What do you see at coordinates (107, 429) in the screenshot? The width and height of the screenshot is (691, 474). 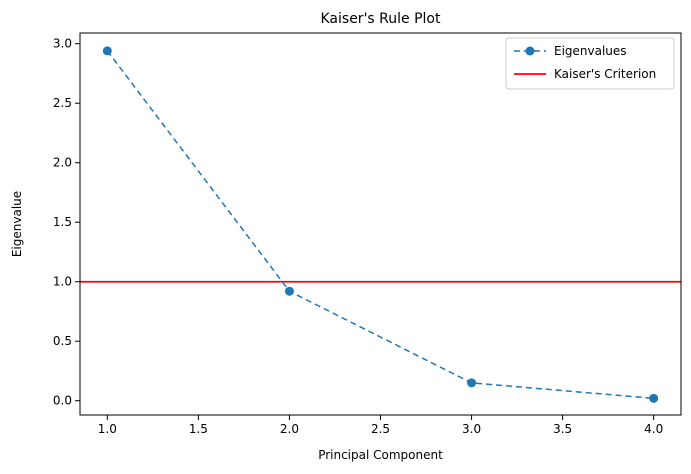 I see `x-tick-label: 1.0` at bounding box center [107, 429].